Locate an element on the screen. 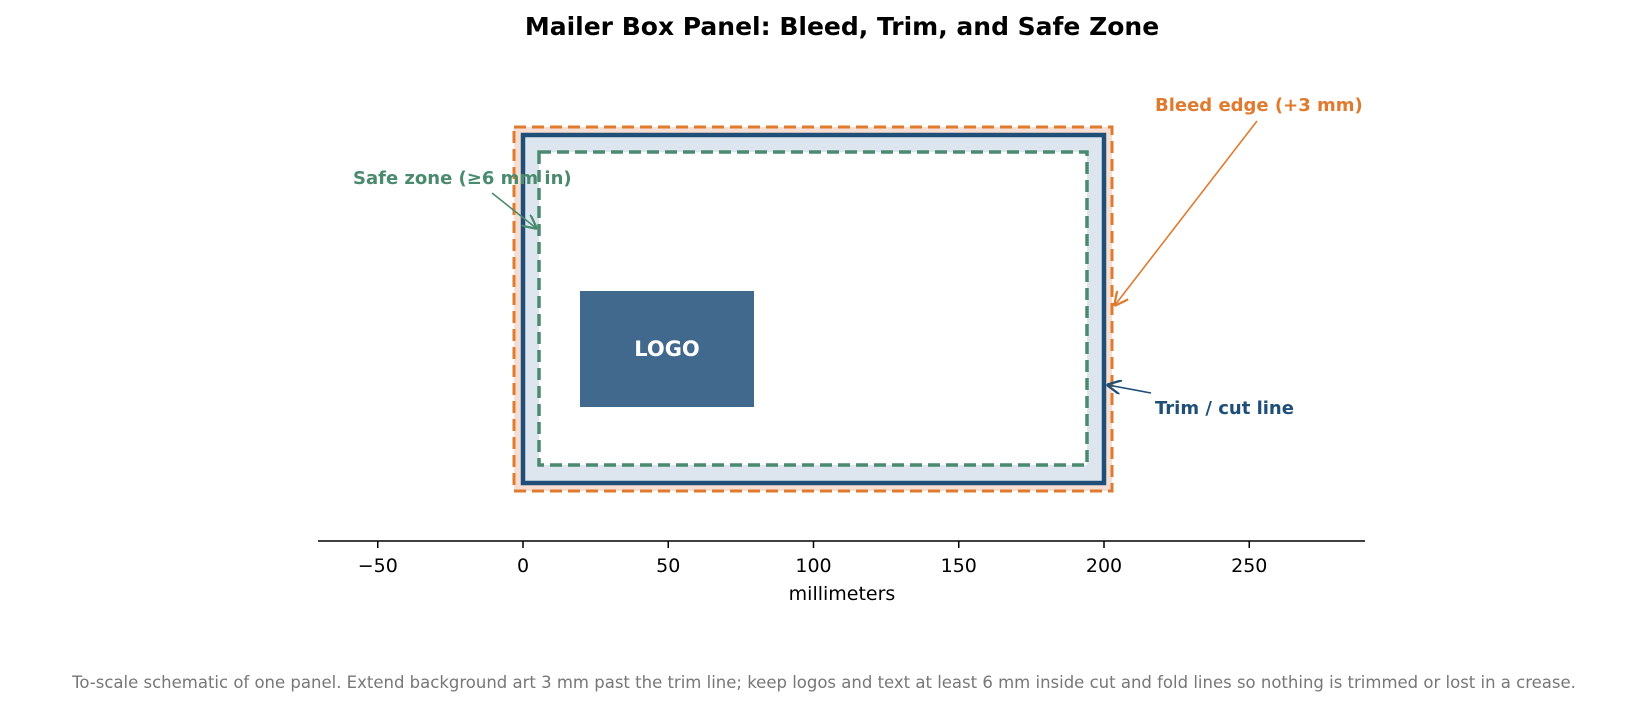  x-tick-label: 200 is located at coordinates (1104, 566).